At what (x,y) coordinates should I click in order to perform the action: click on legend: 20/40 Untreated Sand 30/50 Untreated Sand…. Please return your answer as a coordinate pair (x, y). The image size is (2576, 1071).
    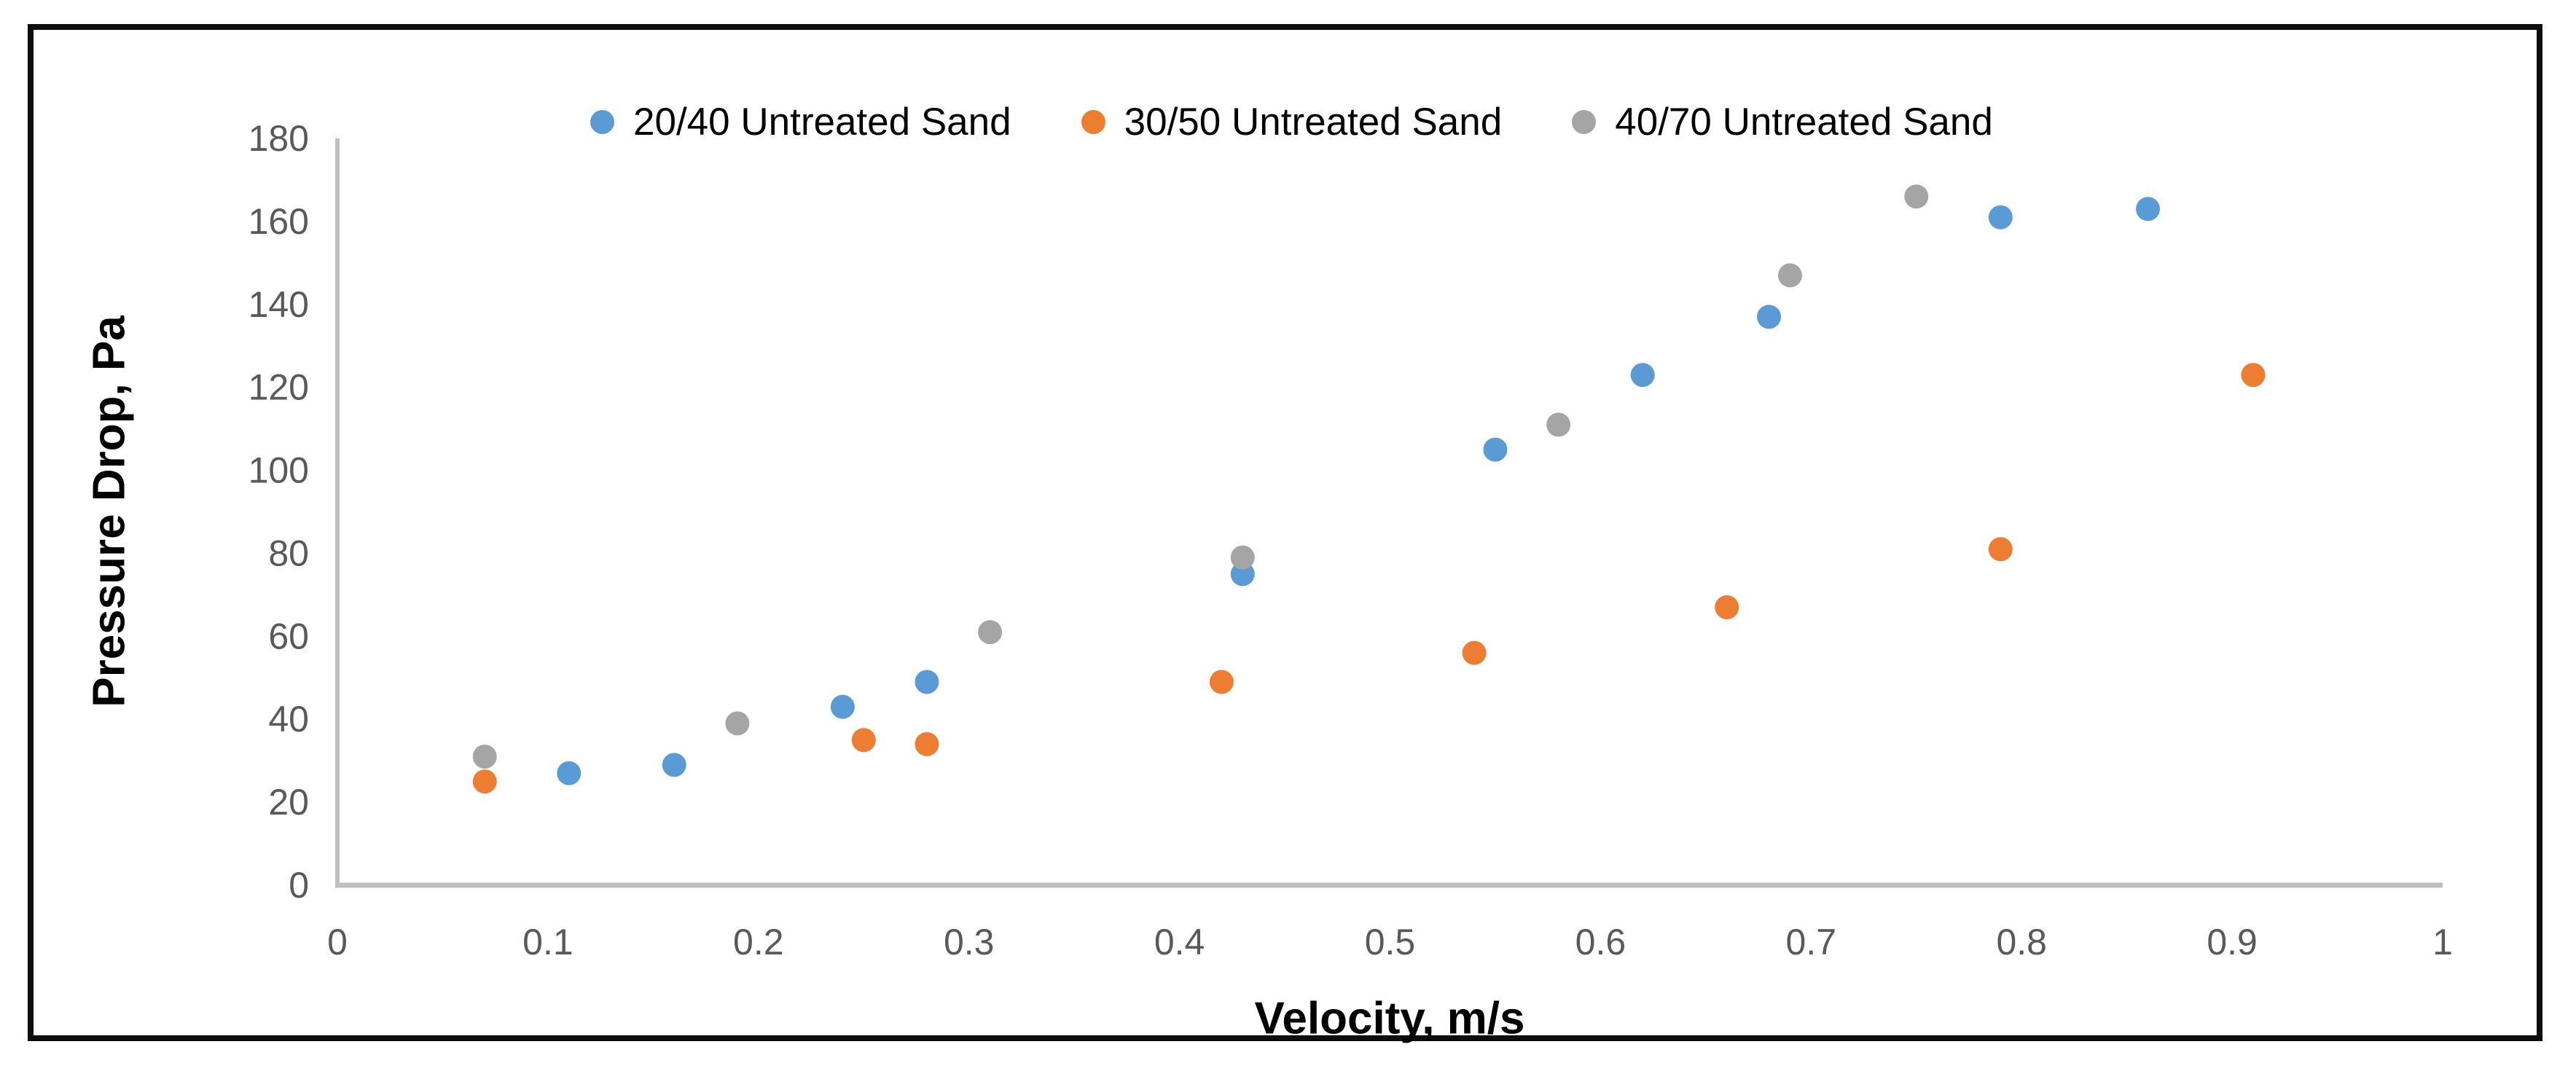
    Looking at the image, I should click on (1291, 121).